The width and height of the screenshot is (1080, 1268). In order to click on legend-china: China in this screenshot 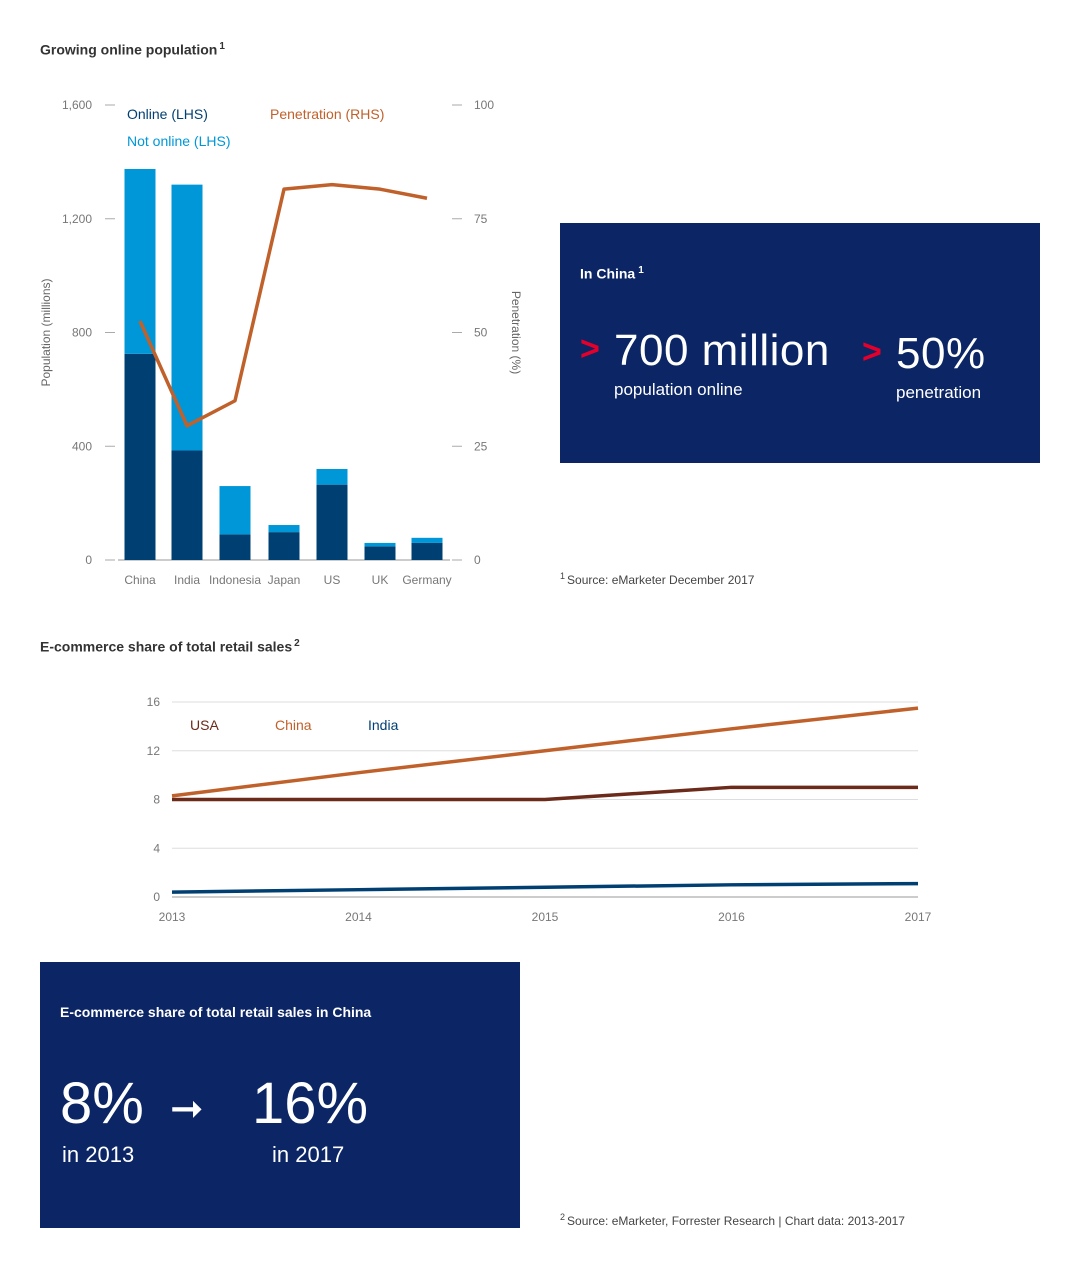, I will do `click(293, 725)`.